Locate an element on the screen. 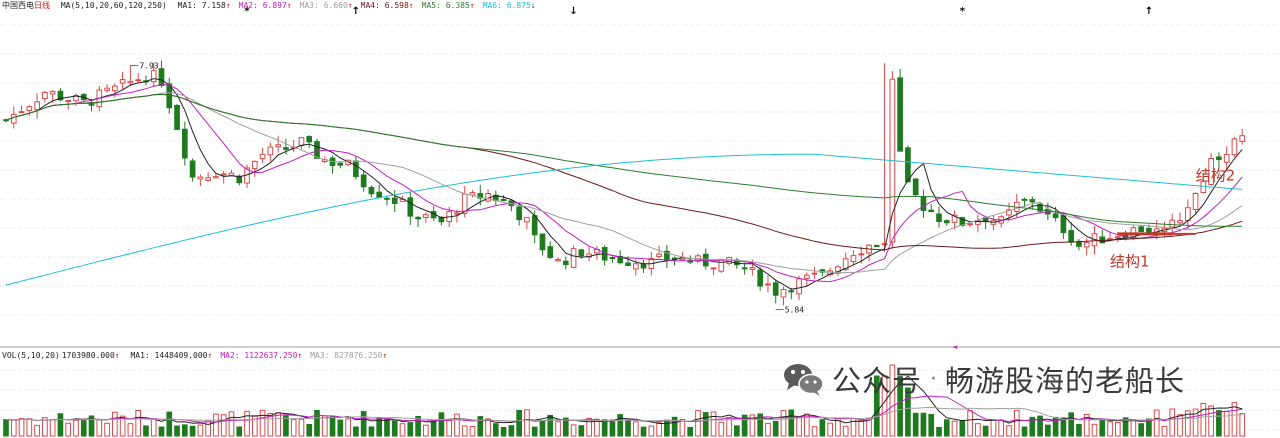  ma-legend-5: MA5: 6.385↑ is located at coordinates (448, 5).